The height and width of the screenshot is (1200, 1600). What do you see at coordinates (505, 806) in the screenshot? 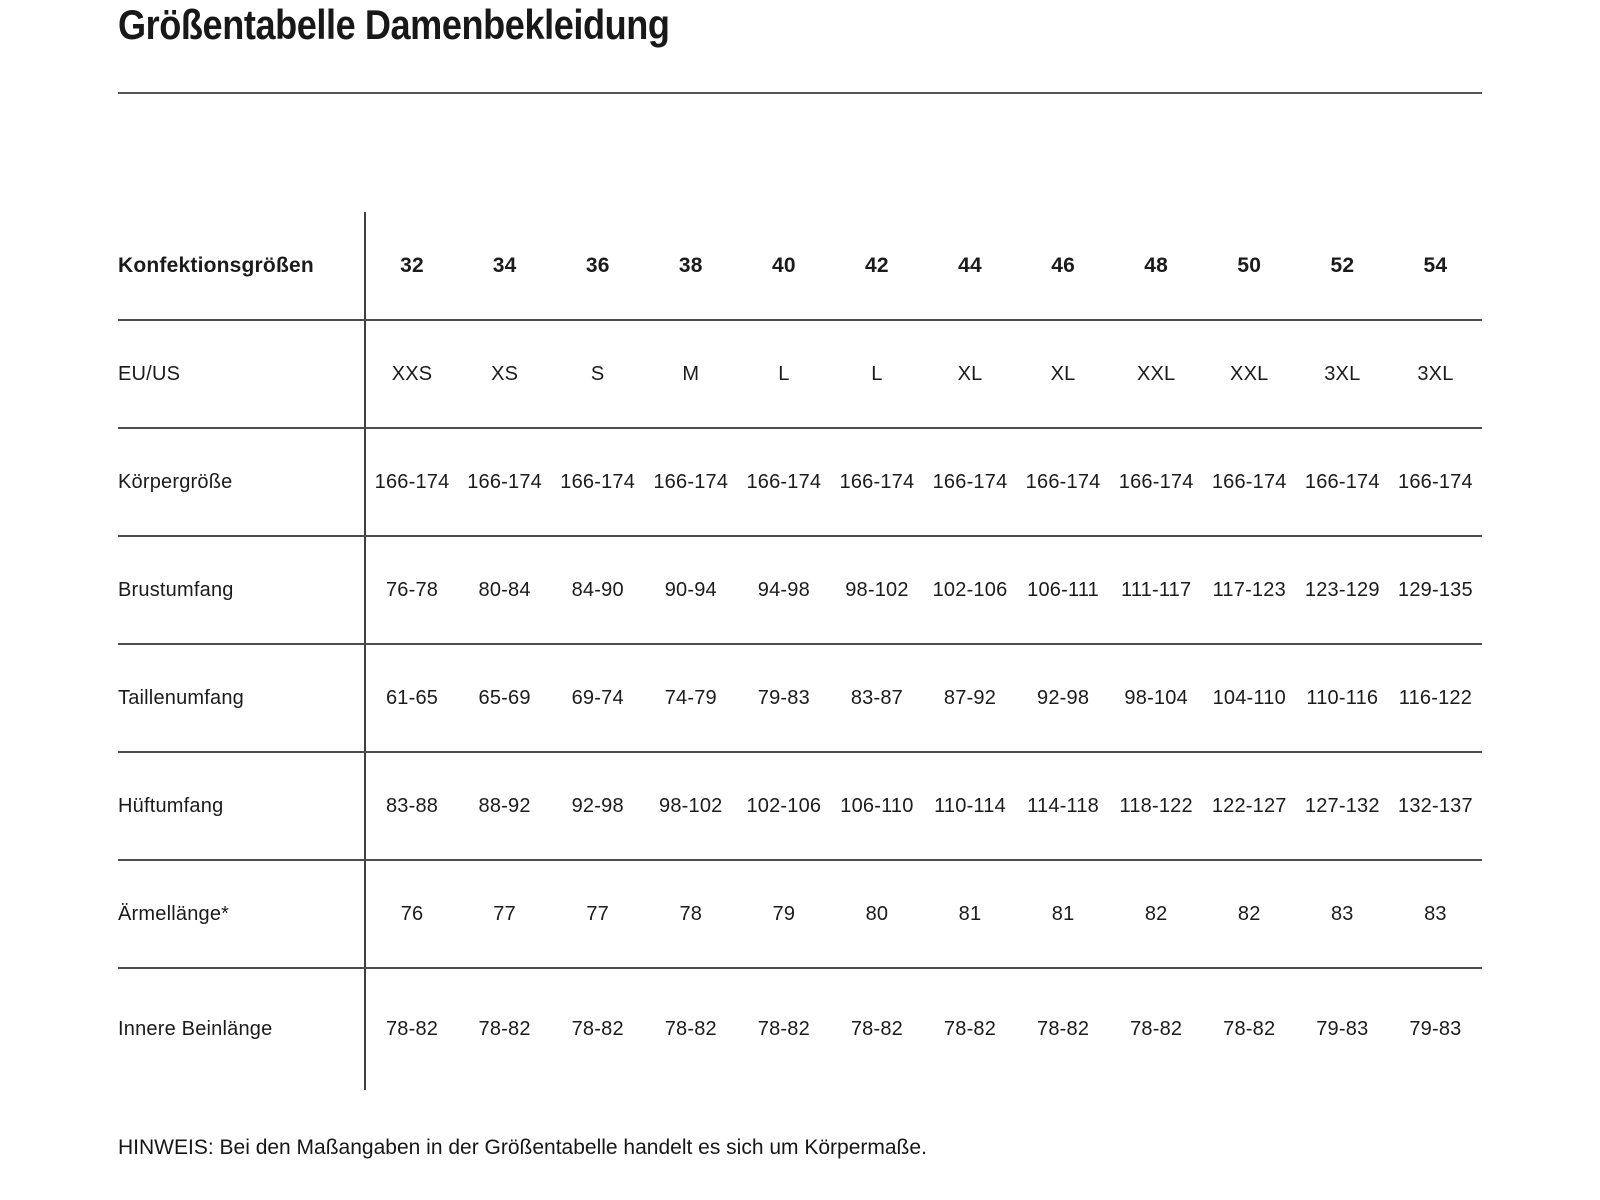
I see `row-value: 88-92` at bounding box center [505, 806].